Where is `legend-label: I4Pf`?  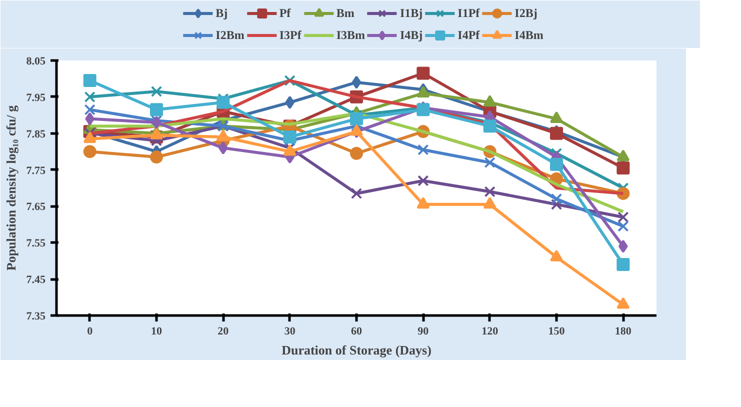
legend-label: I4Pf is located at coordinates (469, 35).